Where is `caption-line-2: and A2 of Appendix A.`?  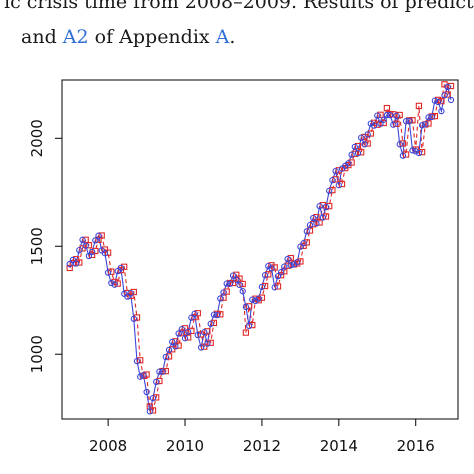
caption-line-2: and A2 of Appendix A. is located at coordinates (128, 37).